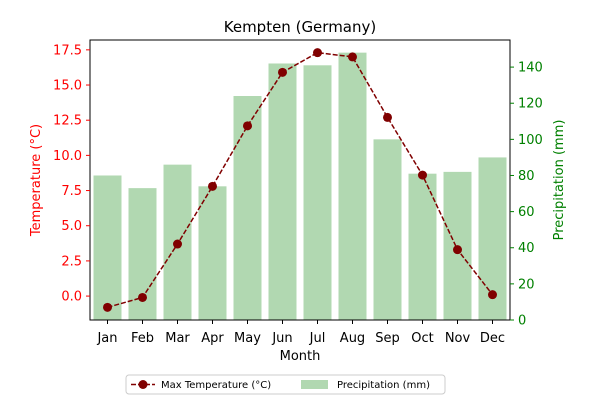 This screenshot has height=404, width=600. I want to click on temperature-point-jan, so click(107, 307).